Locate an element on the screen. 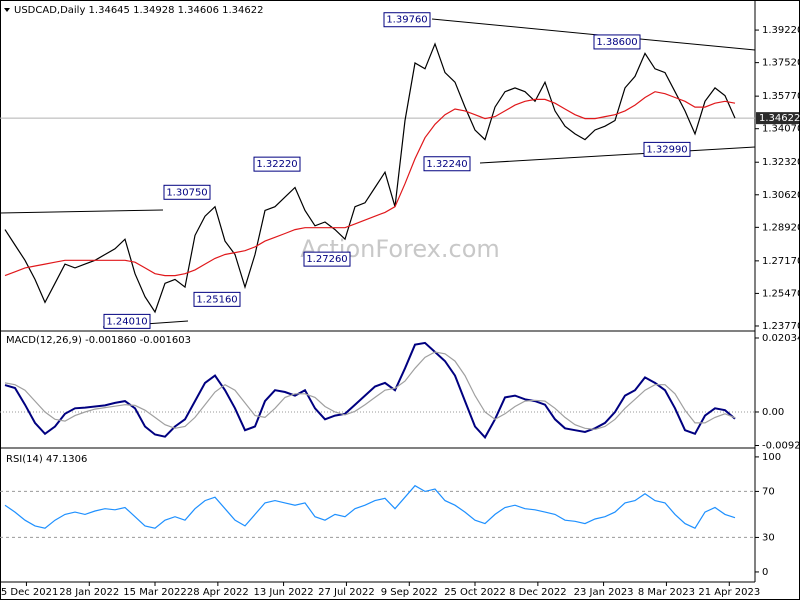  x-tick-label: 28 Apr 2022 is located at coordinates (218, 592).